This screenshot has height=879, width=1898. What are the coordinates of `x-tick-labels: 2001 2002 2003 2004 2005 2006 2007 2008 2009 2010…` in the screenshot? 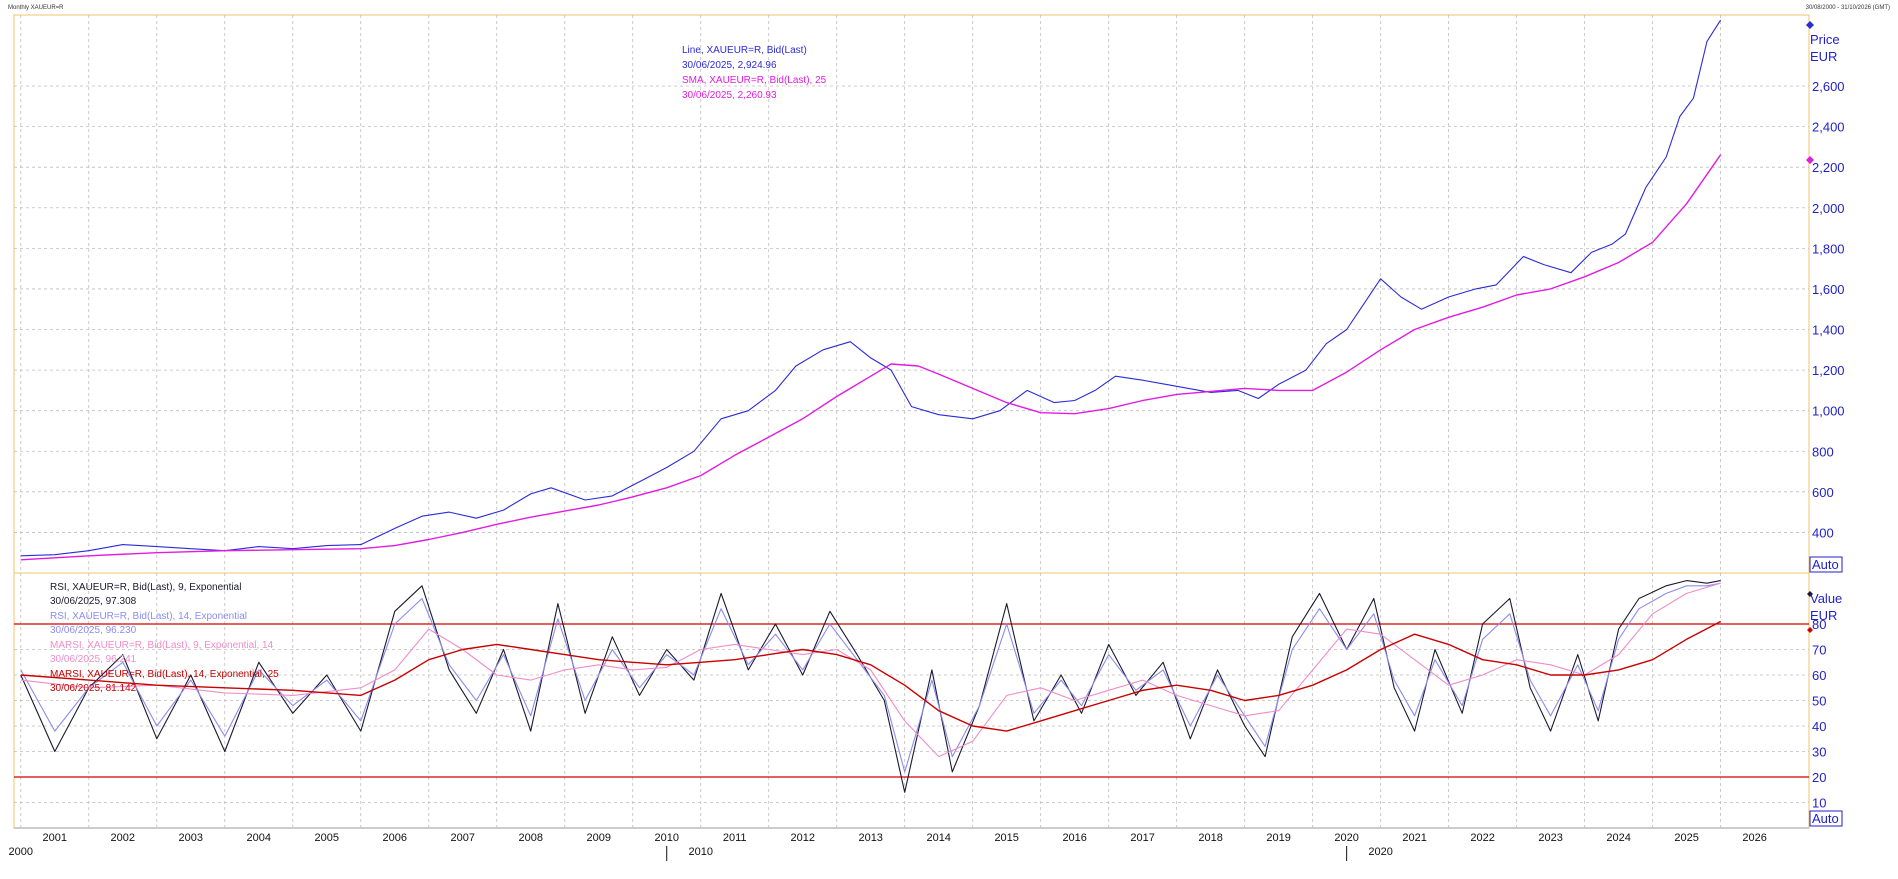 It's located at (888, 846).